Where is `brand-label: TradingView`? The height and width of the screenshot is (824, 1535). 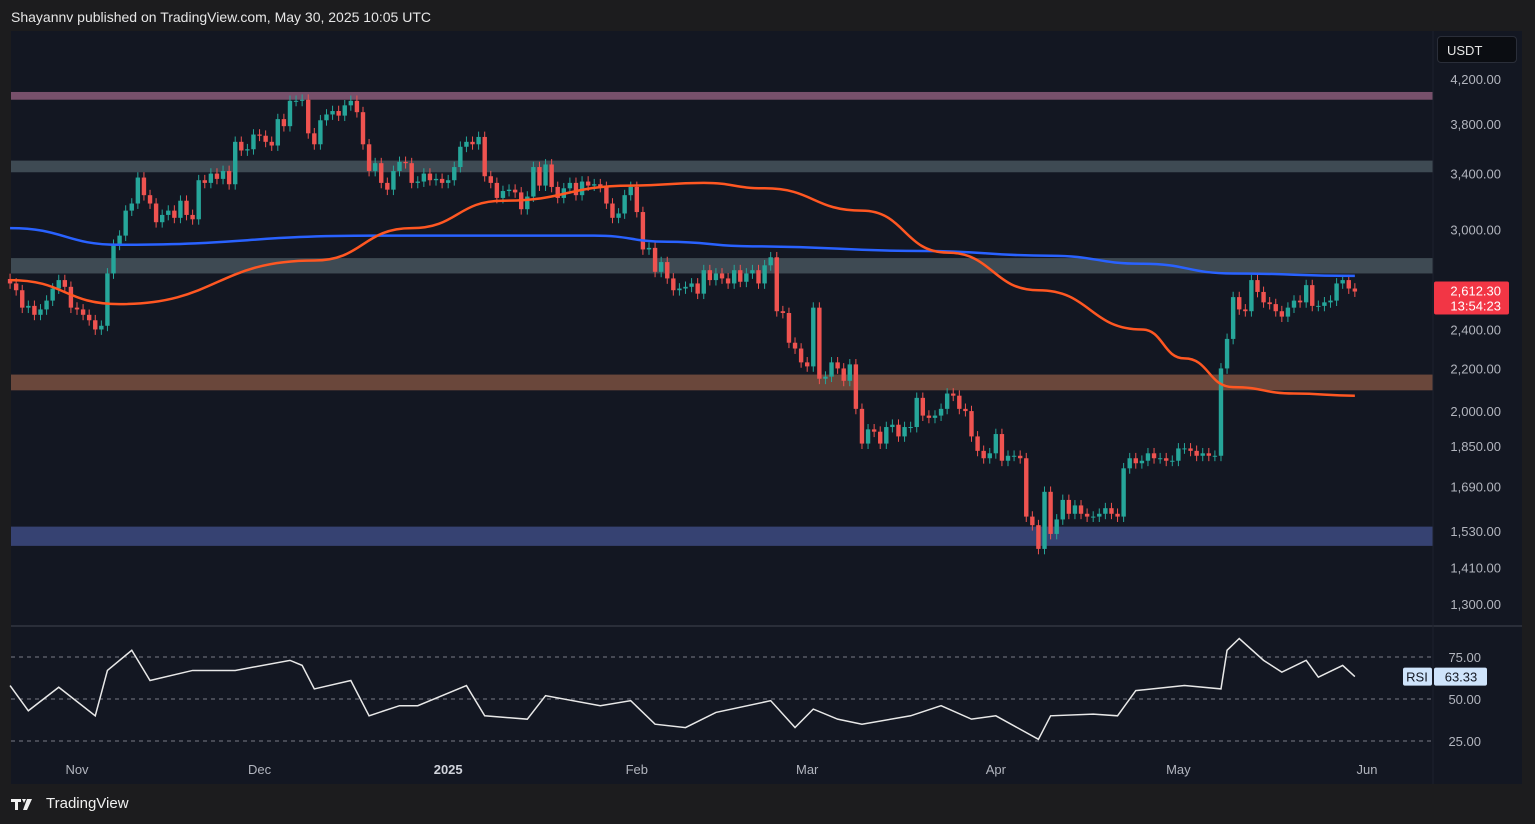
brand-label: TradingView is located at coordinates (87, 803).